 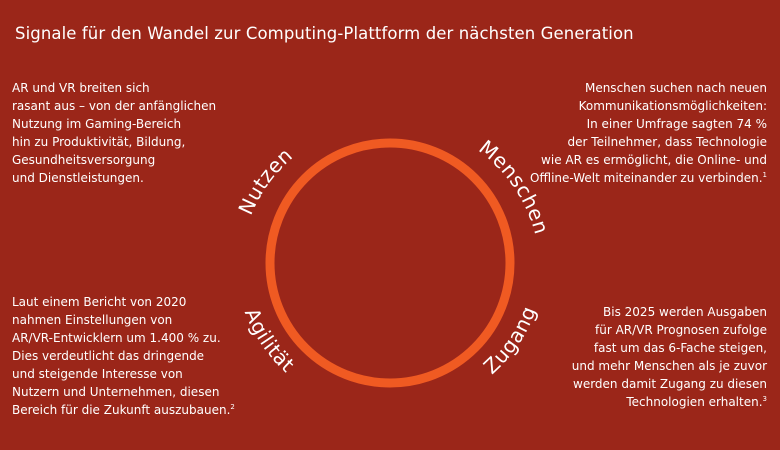 What do you see at coordinates (680, 348) in the screenshot?
I see `description-line: fast um das 6-Fache steigen,` at bounding box center [680, 348].